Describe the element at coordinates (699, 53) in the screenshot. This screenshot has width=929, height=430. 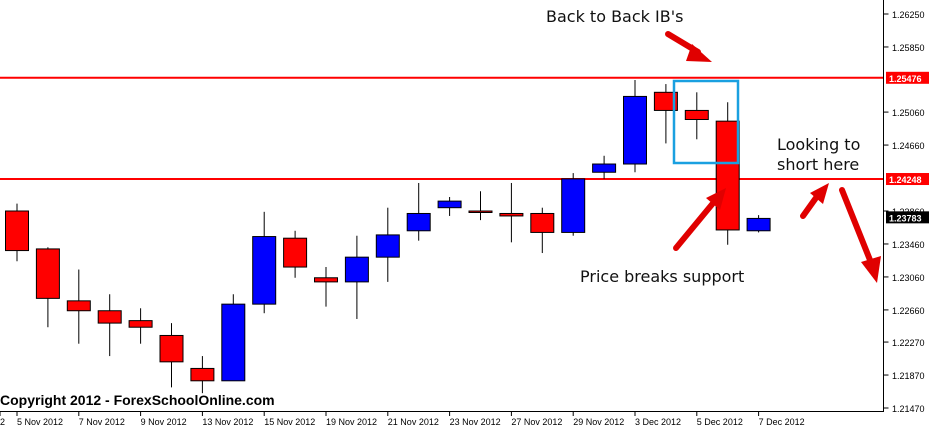
I see `arrow-to-ib-box-head` at that location.